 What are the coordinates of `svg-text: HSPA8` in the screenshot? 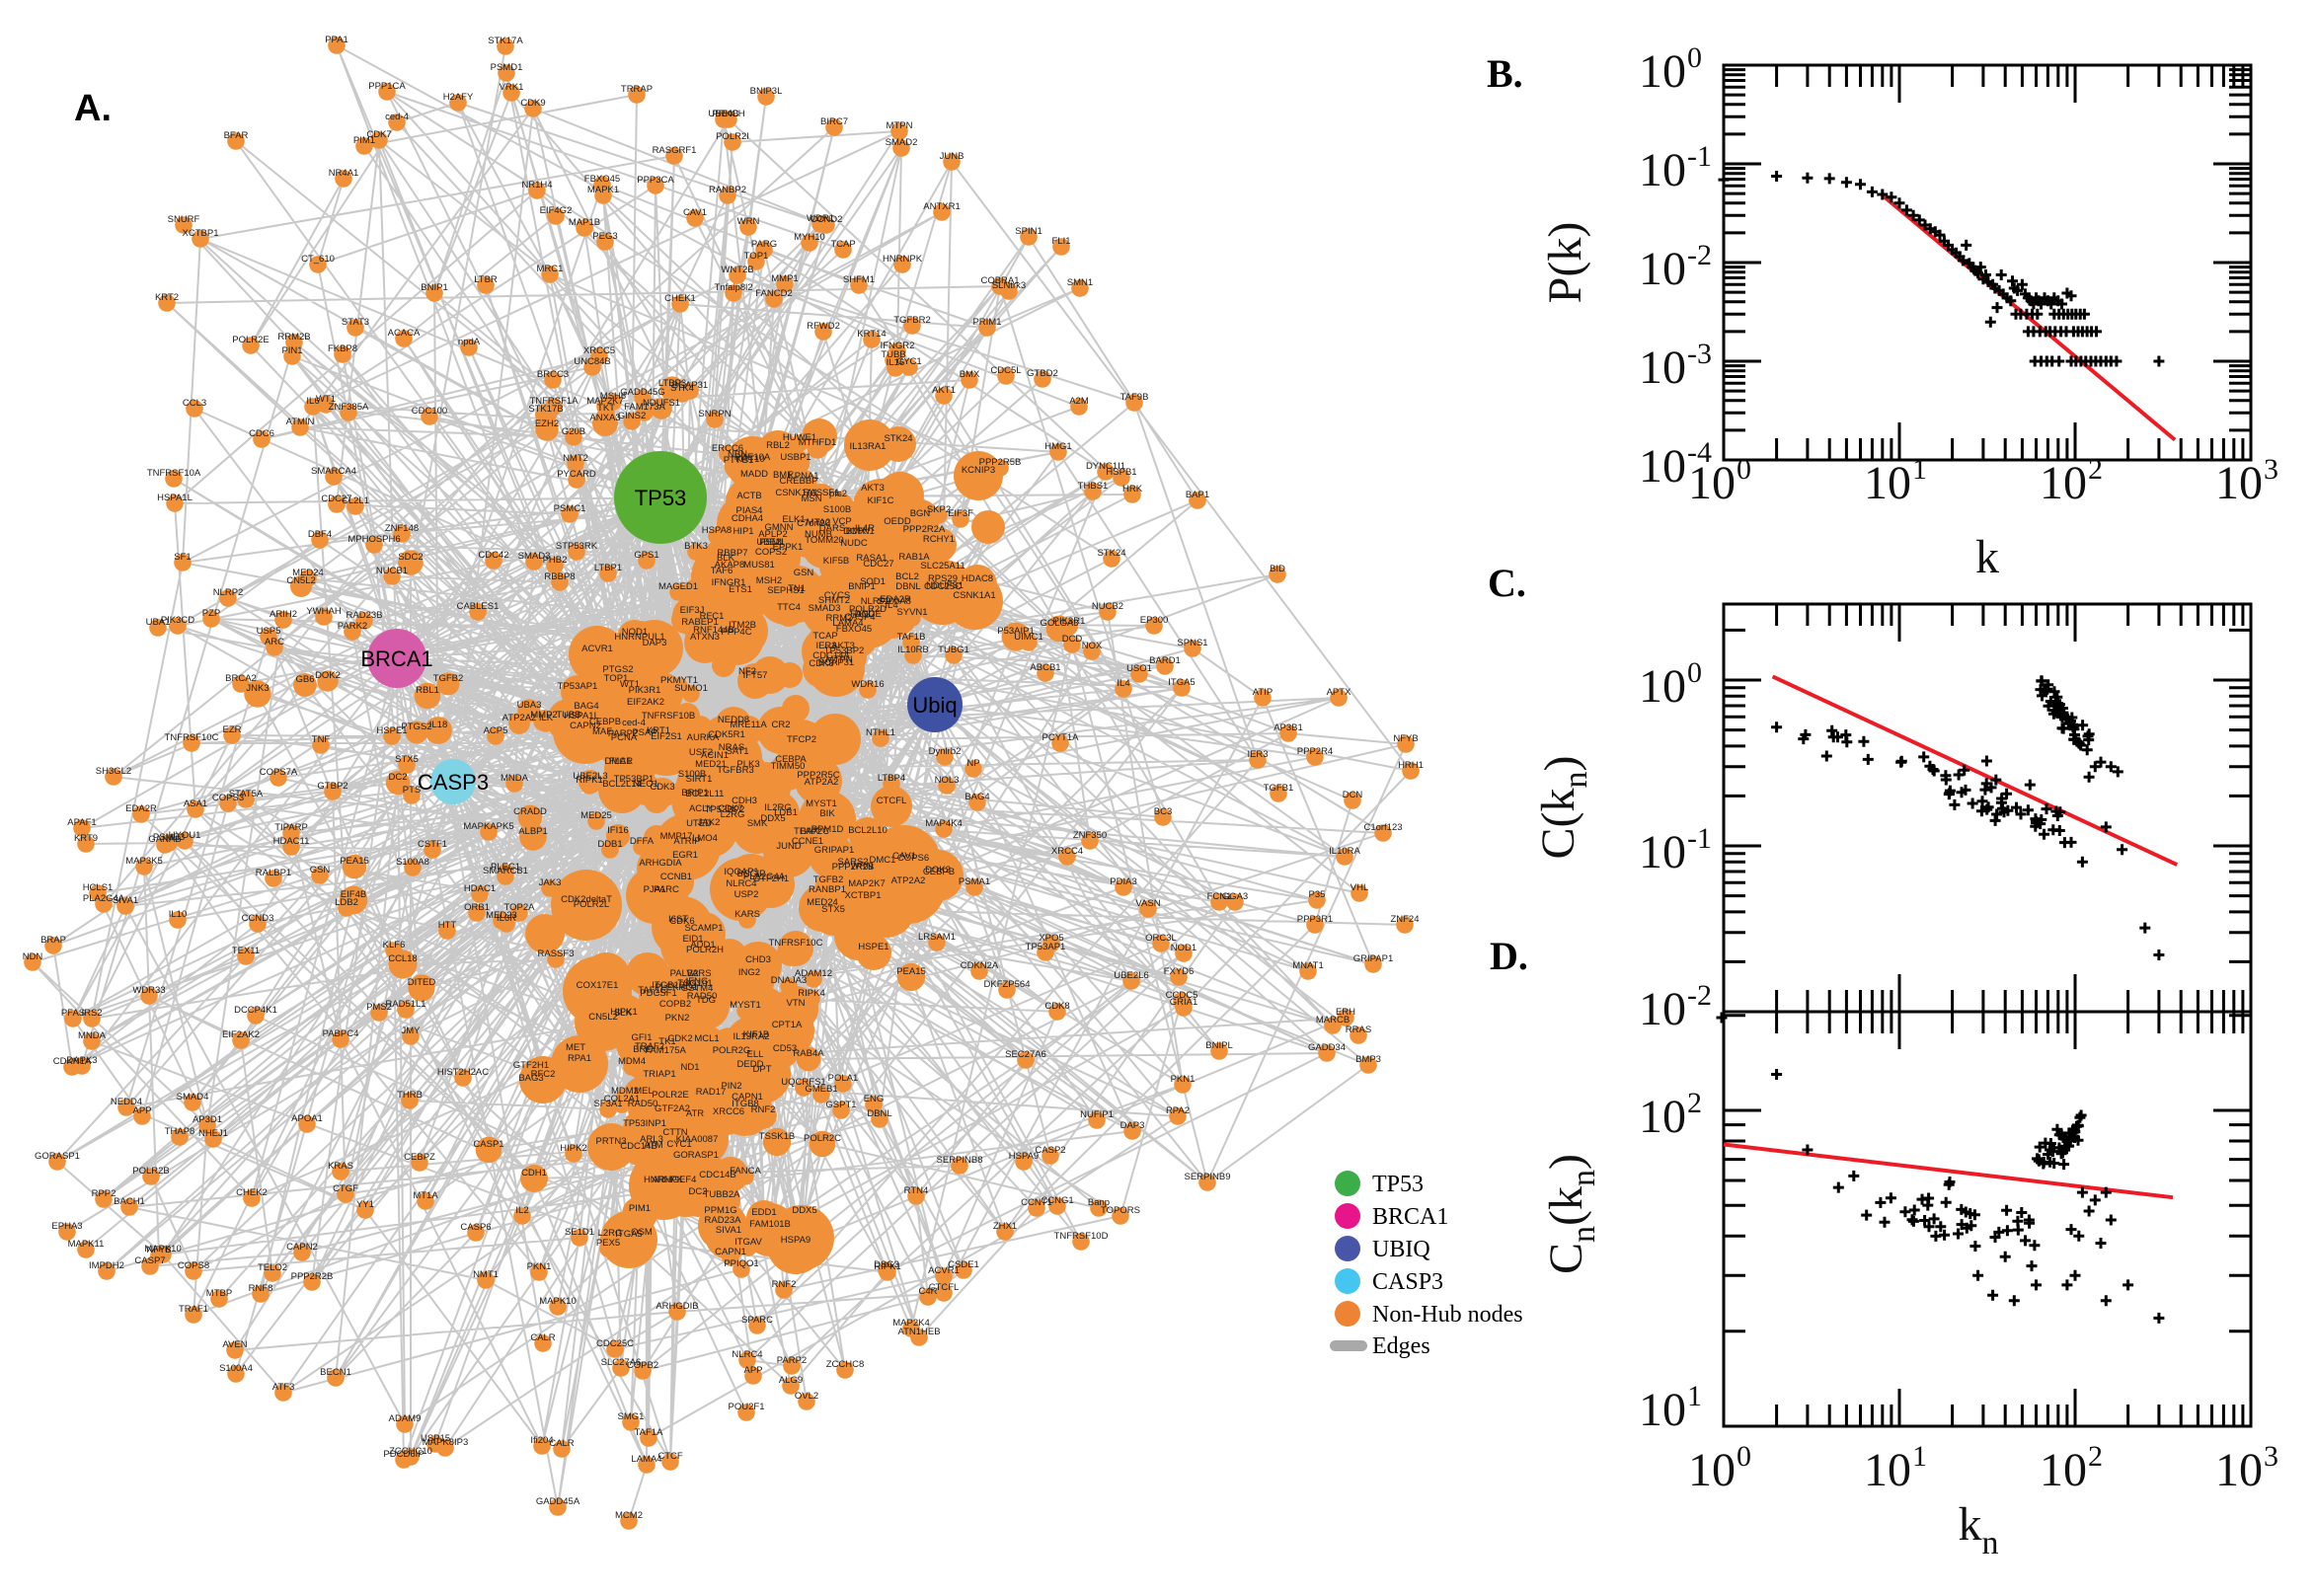 It's located at (717, 530).